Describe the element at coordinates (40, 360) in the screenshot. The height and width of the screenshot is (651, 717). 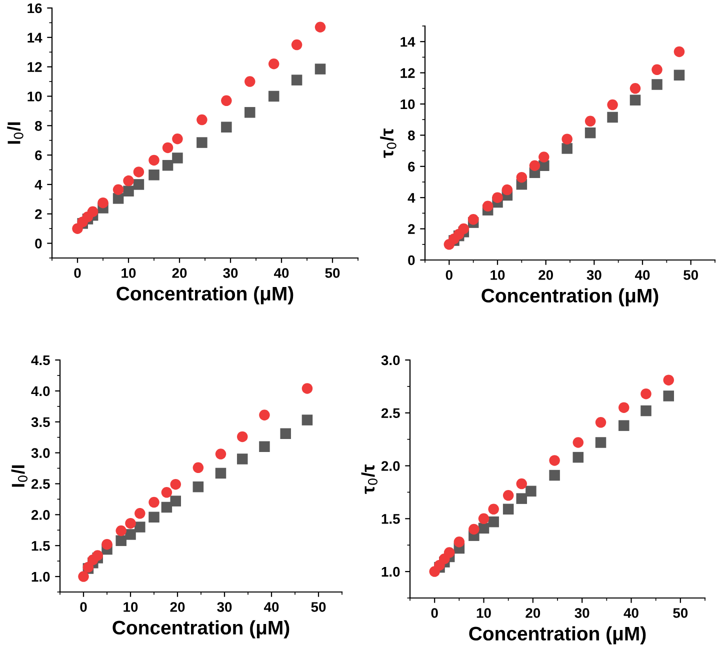
I see `y-tick-label: 4.5` at that location.